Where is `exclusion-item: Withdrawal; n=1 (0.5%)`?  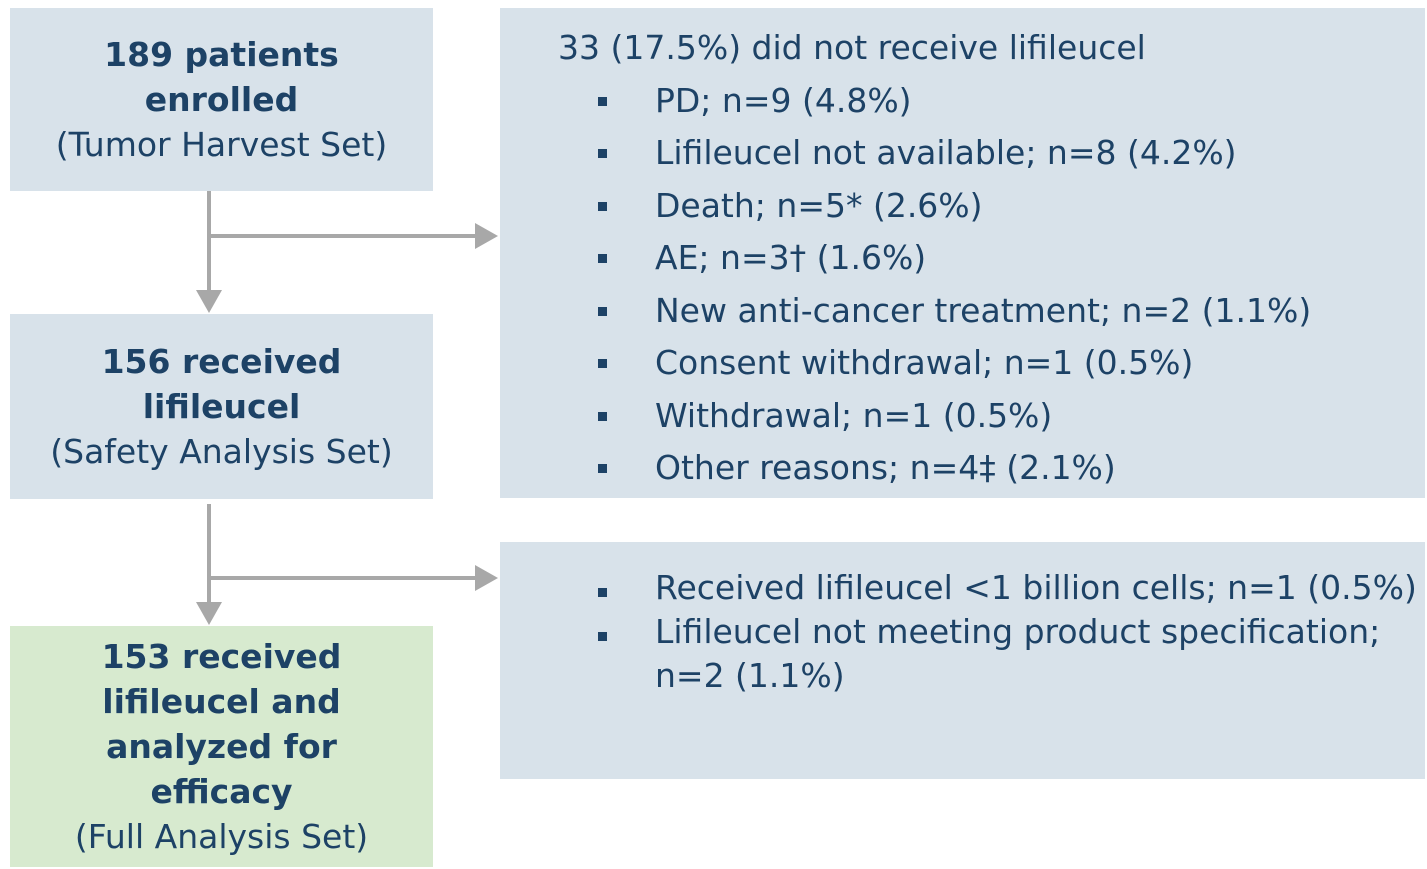
exclusion-item: Withdrawal; n=1 (0.5%) is located at coordinates (962, 416).